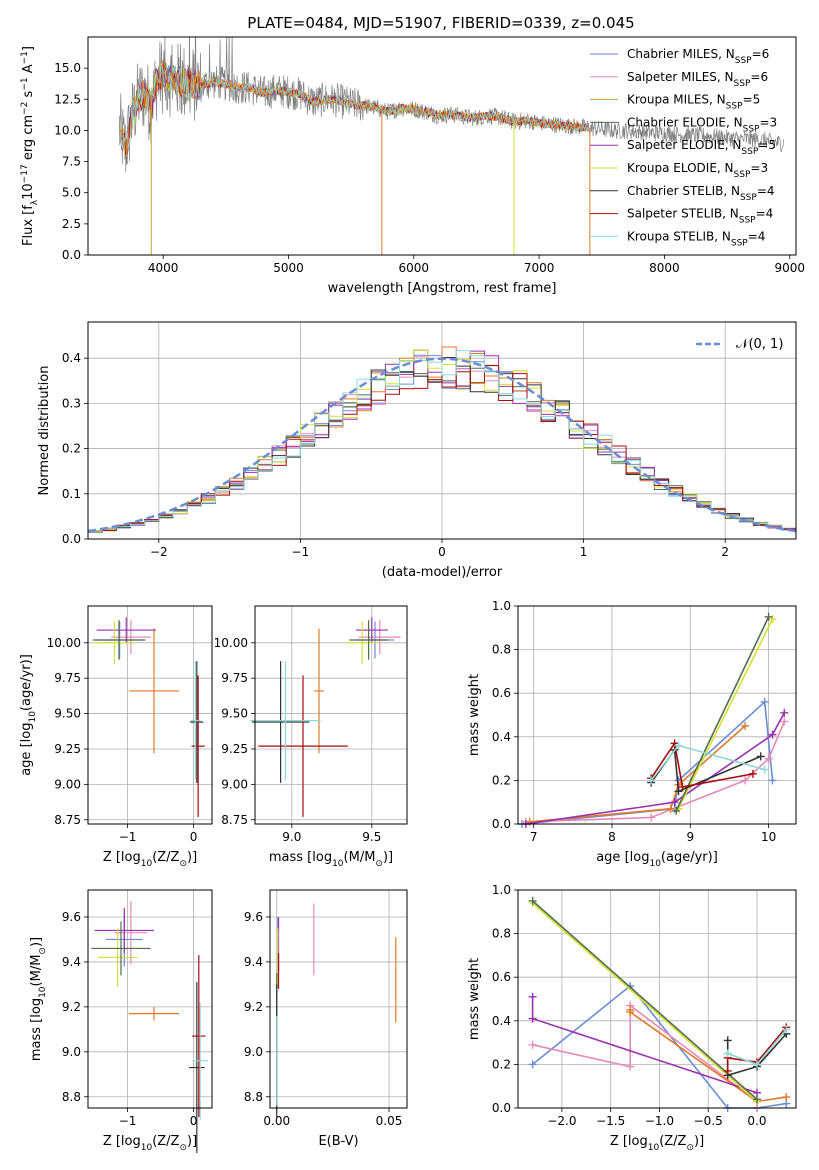 The width and height of the screenshot is (819, 1170). Describe the element at coordinates (159, 552) in the screenshot. I see `x-tick-label: −2` at that location.